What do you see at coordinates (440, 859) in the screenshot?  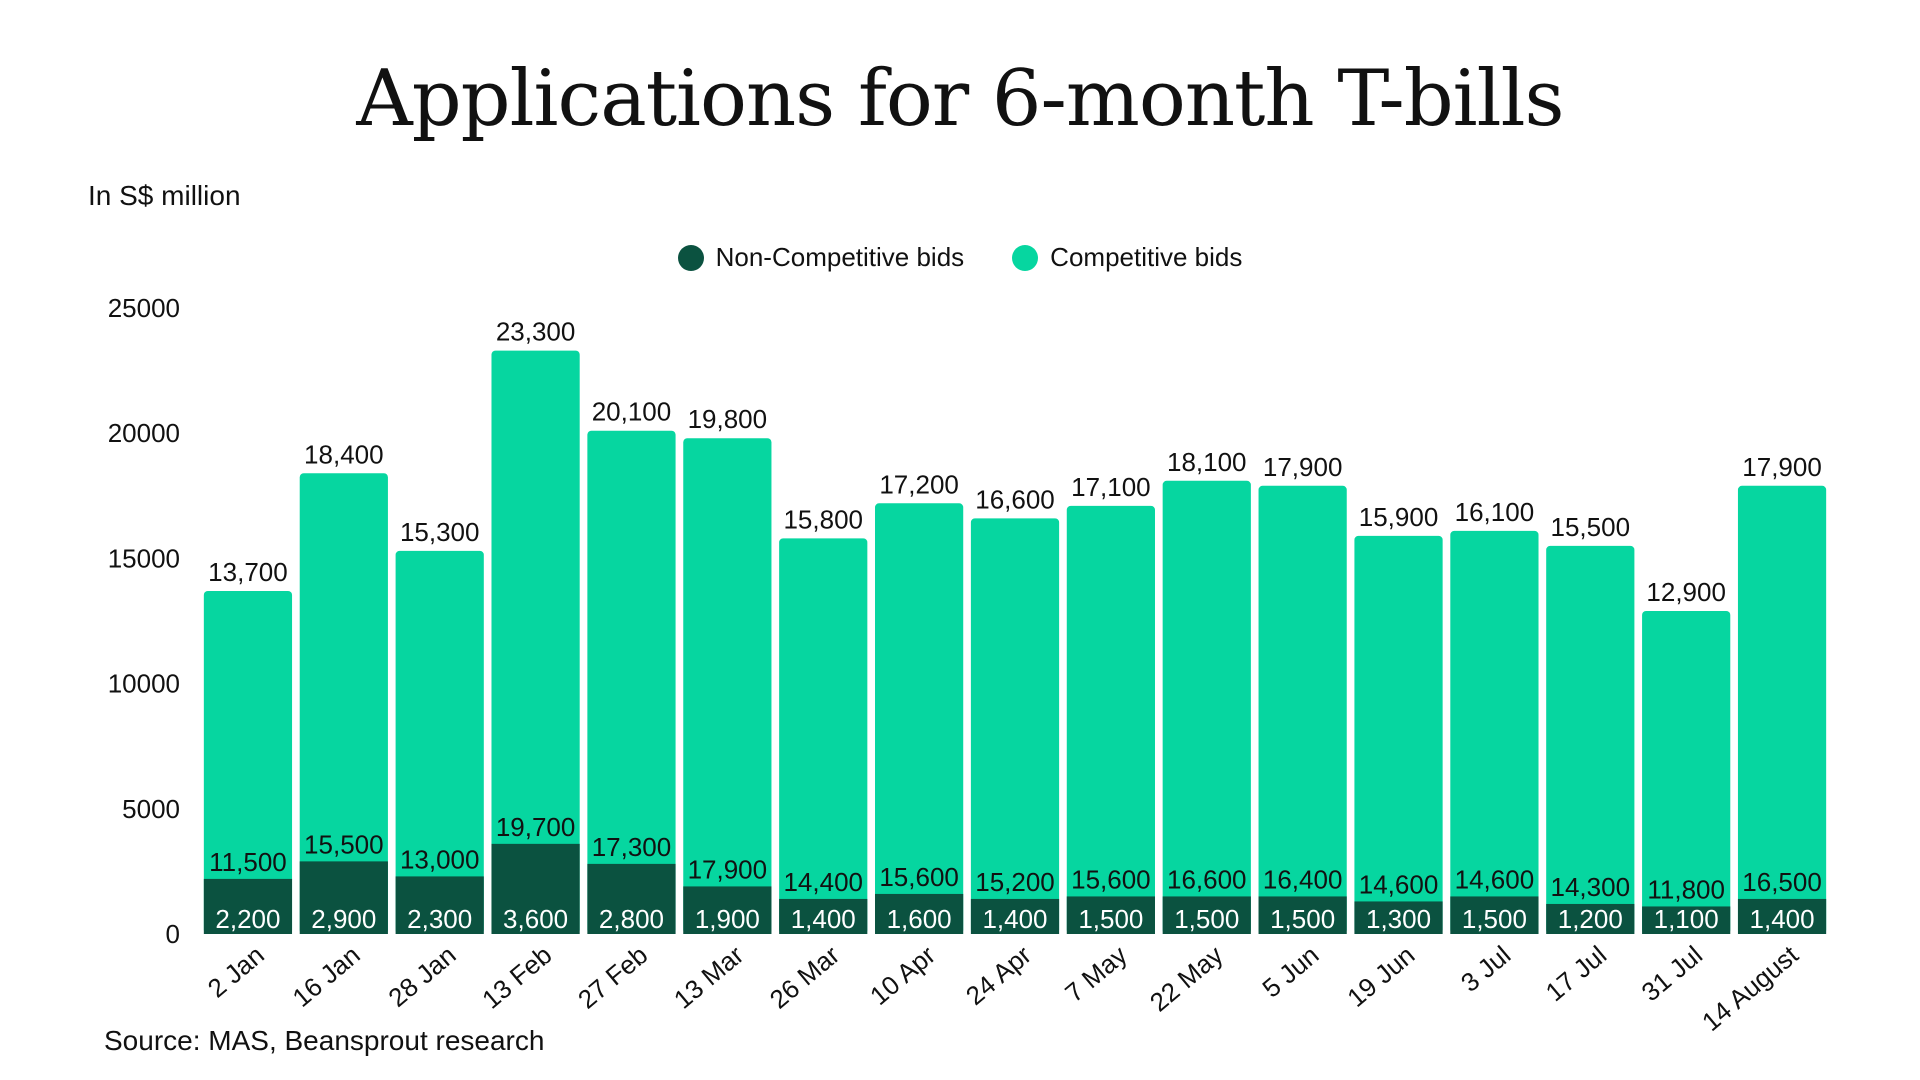 I see `competitive-value-label: 13,000` at bounding box center [440, 859].